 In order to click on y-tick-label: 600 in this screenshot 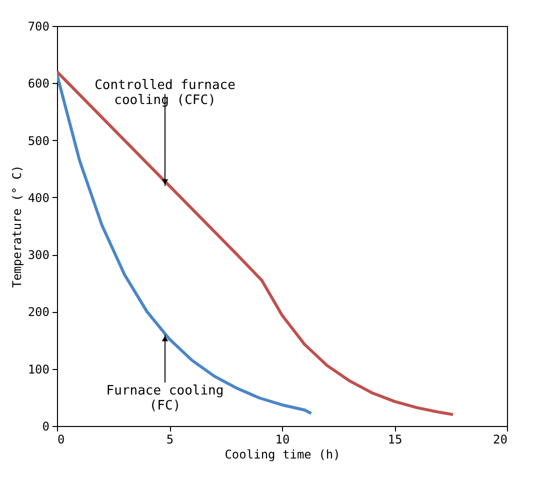, I will do `click(39, 83)`.